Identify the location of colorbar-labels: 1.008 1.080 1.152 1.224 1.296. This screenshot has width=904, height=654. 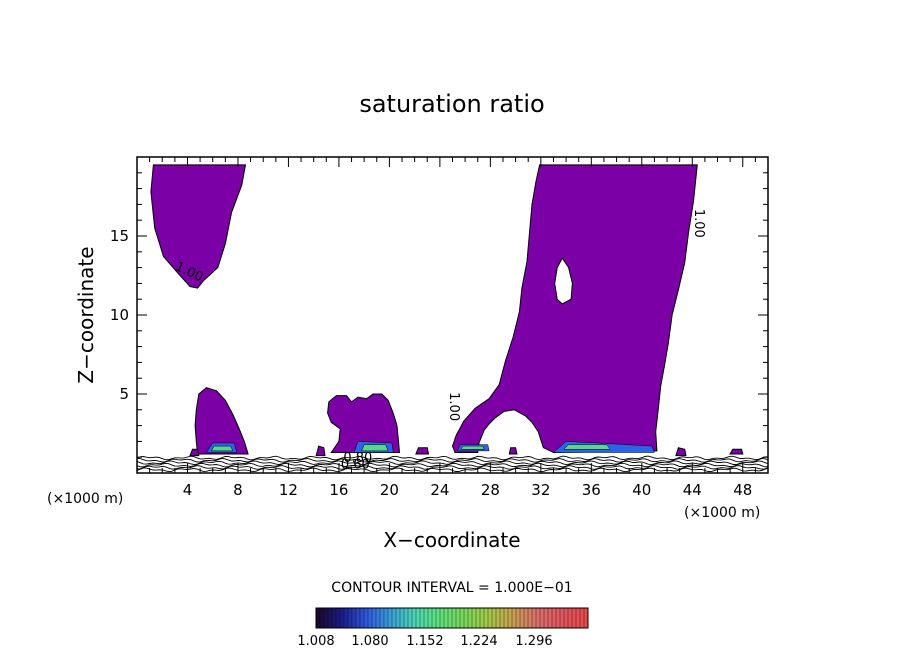
(424, 641).